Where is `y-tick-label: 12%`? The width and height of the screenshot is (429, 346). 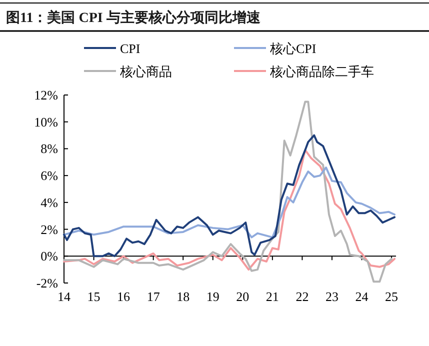
y-tick-label: 12% is located at coordinates (46, 95).